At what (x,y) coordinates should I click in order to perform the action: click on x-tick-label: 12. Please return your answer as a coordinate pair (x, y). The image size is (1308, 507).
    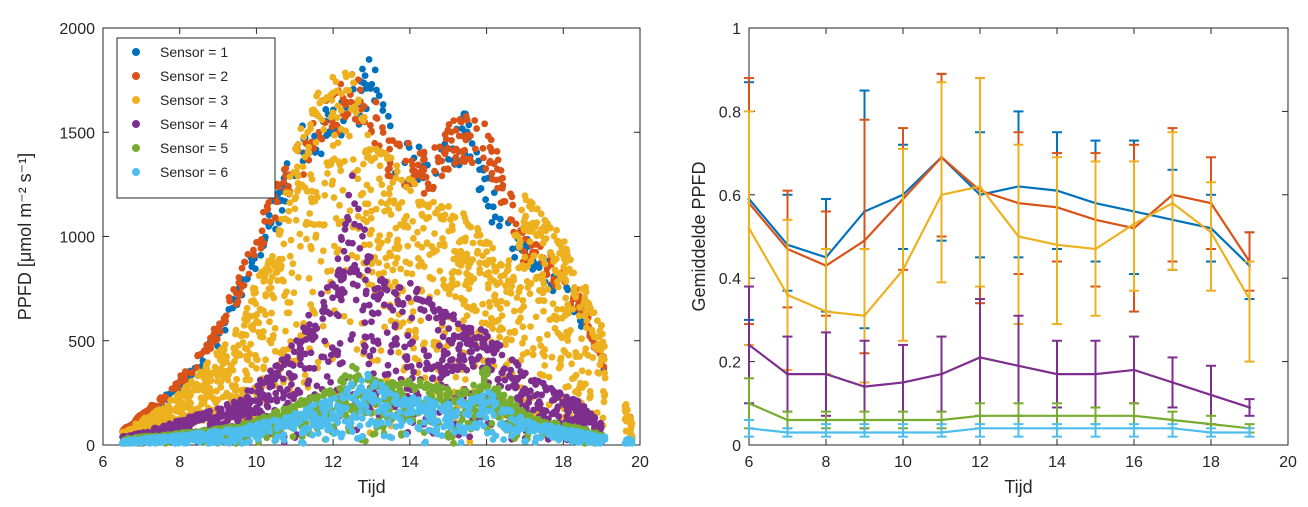
    Looking at the image, I should click on (980, 462).